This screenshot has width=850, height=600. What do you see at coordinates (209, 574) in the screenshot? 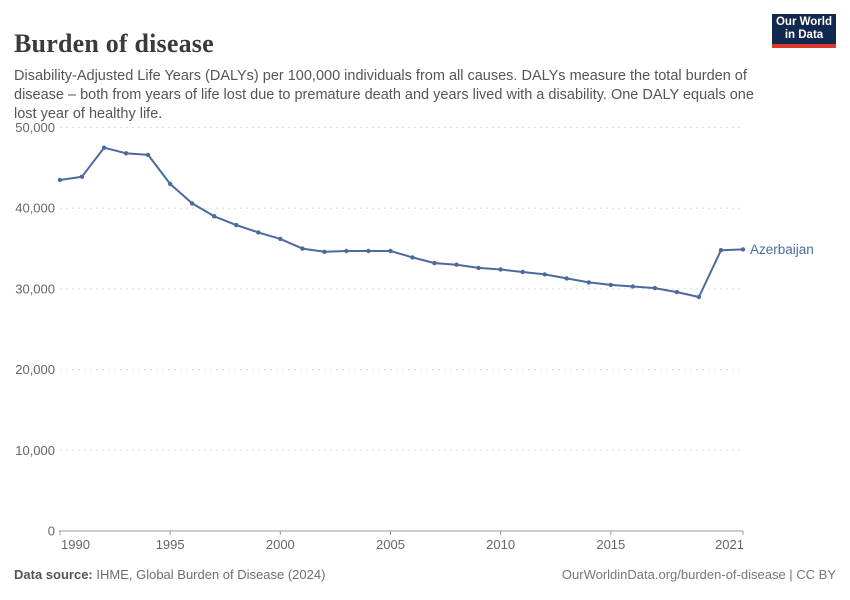
I see `data-source-text: IHME, Global Burden of Disease (2024)` at bounding box center [209, 574].